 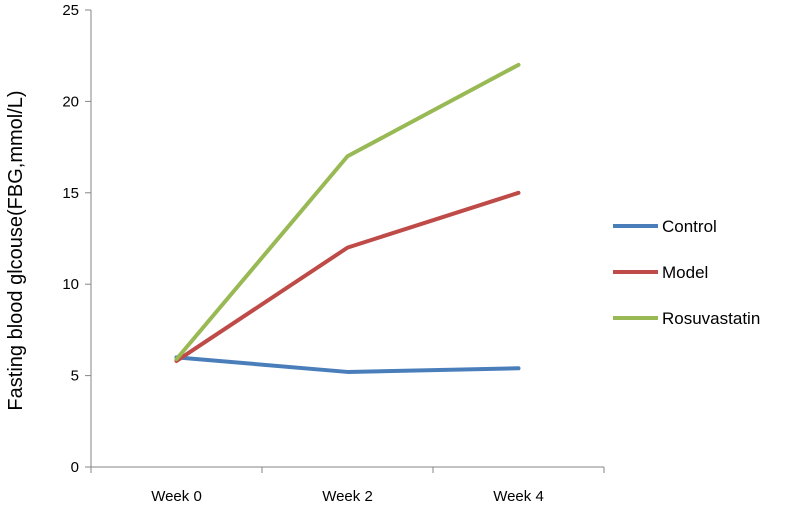 What do you see at coordinates (70, 10) in the screenshot?
I see `y-tick-label: 25` at bounding box center [70, 10].